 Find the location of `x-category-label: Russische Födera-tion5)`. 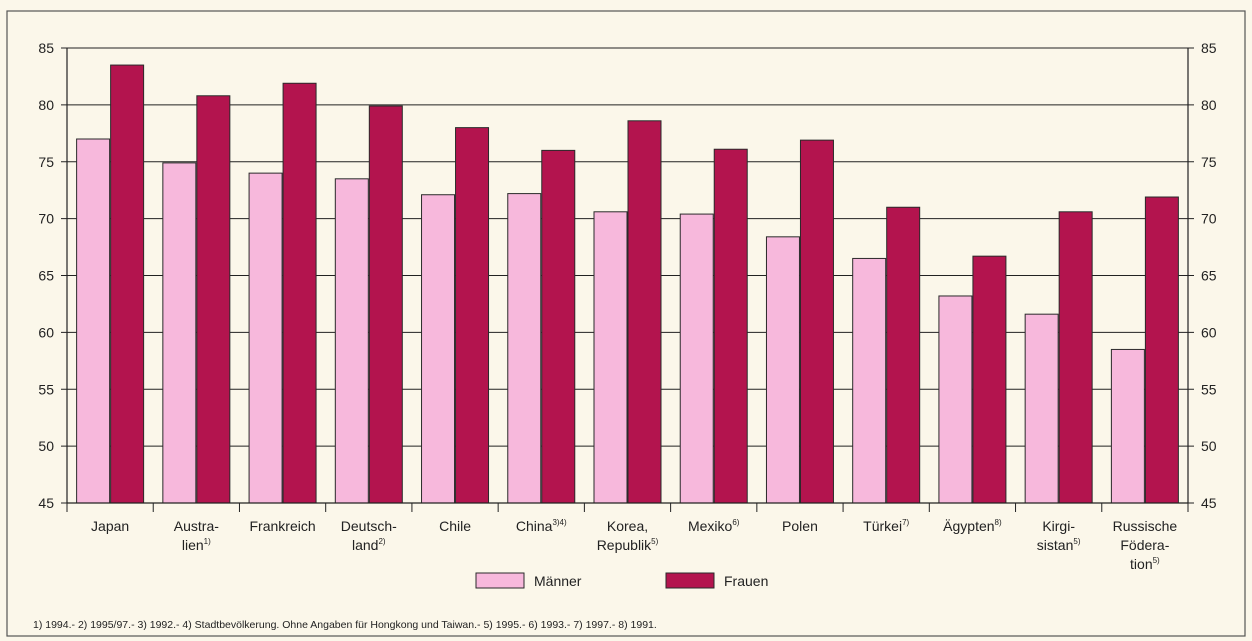

x-category-label: Russische Födera-tion5) is located at coordinates (1145, 545).